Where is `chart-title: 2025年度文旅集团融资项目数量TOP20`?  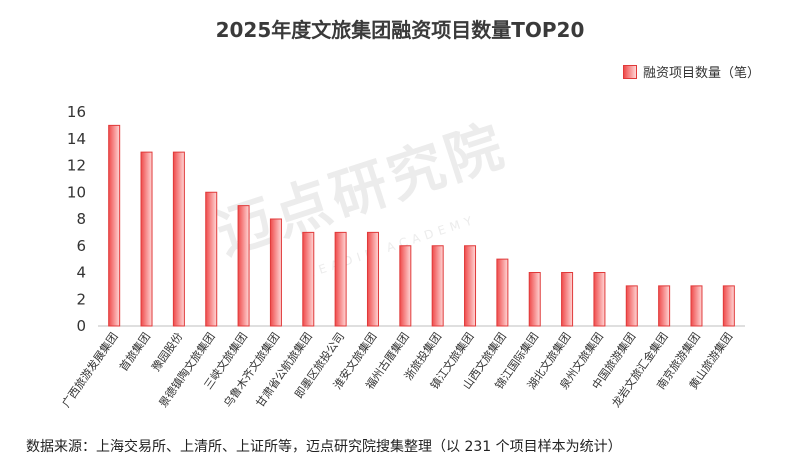
chart-title: 2025年度文旅集团融资项目数量TOP20 is located at coordinates (400, 30).